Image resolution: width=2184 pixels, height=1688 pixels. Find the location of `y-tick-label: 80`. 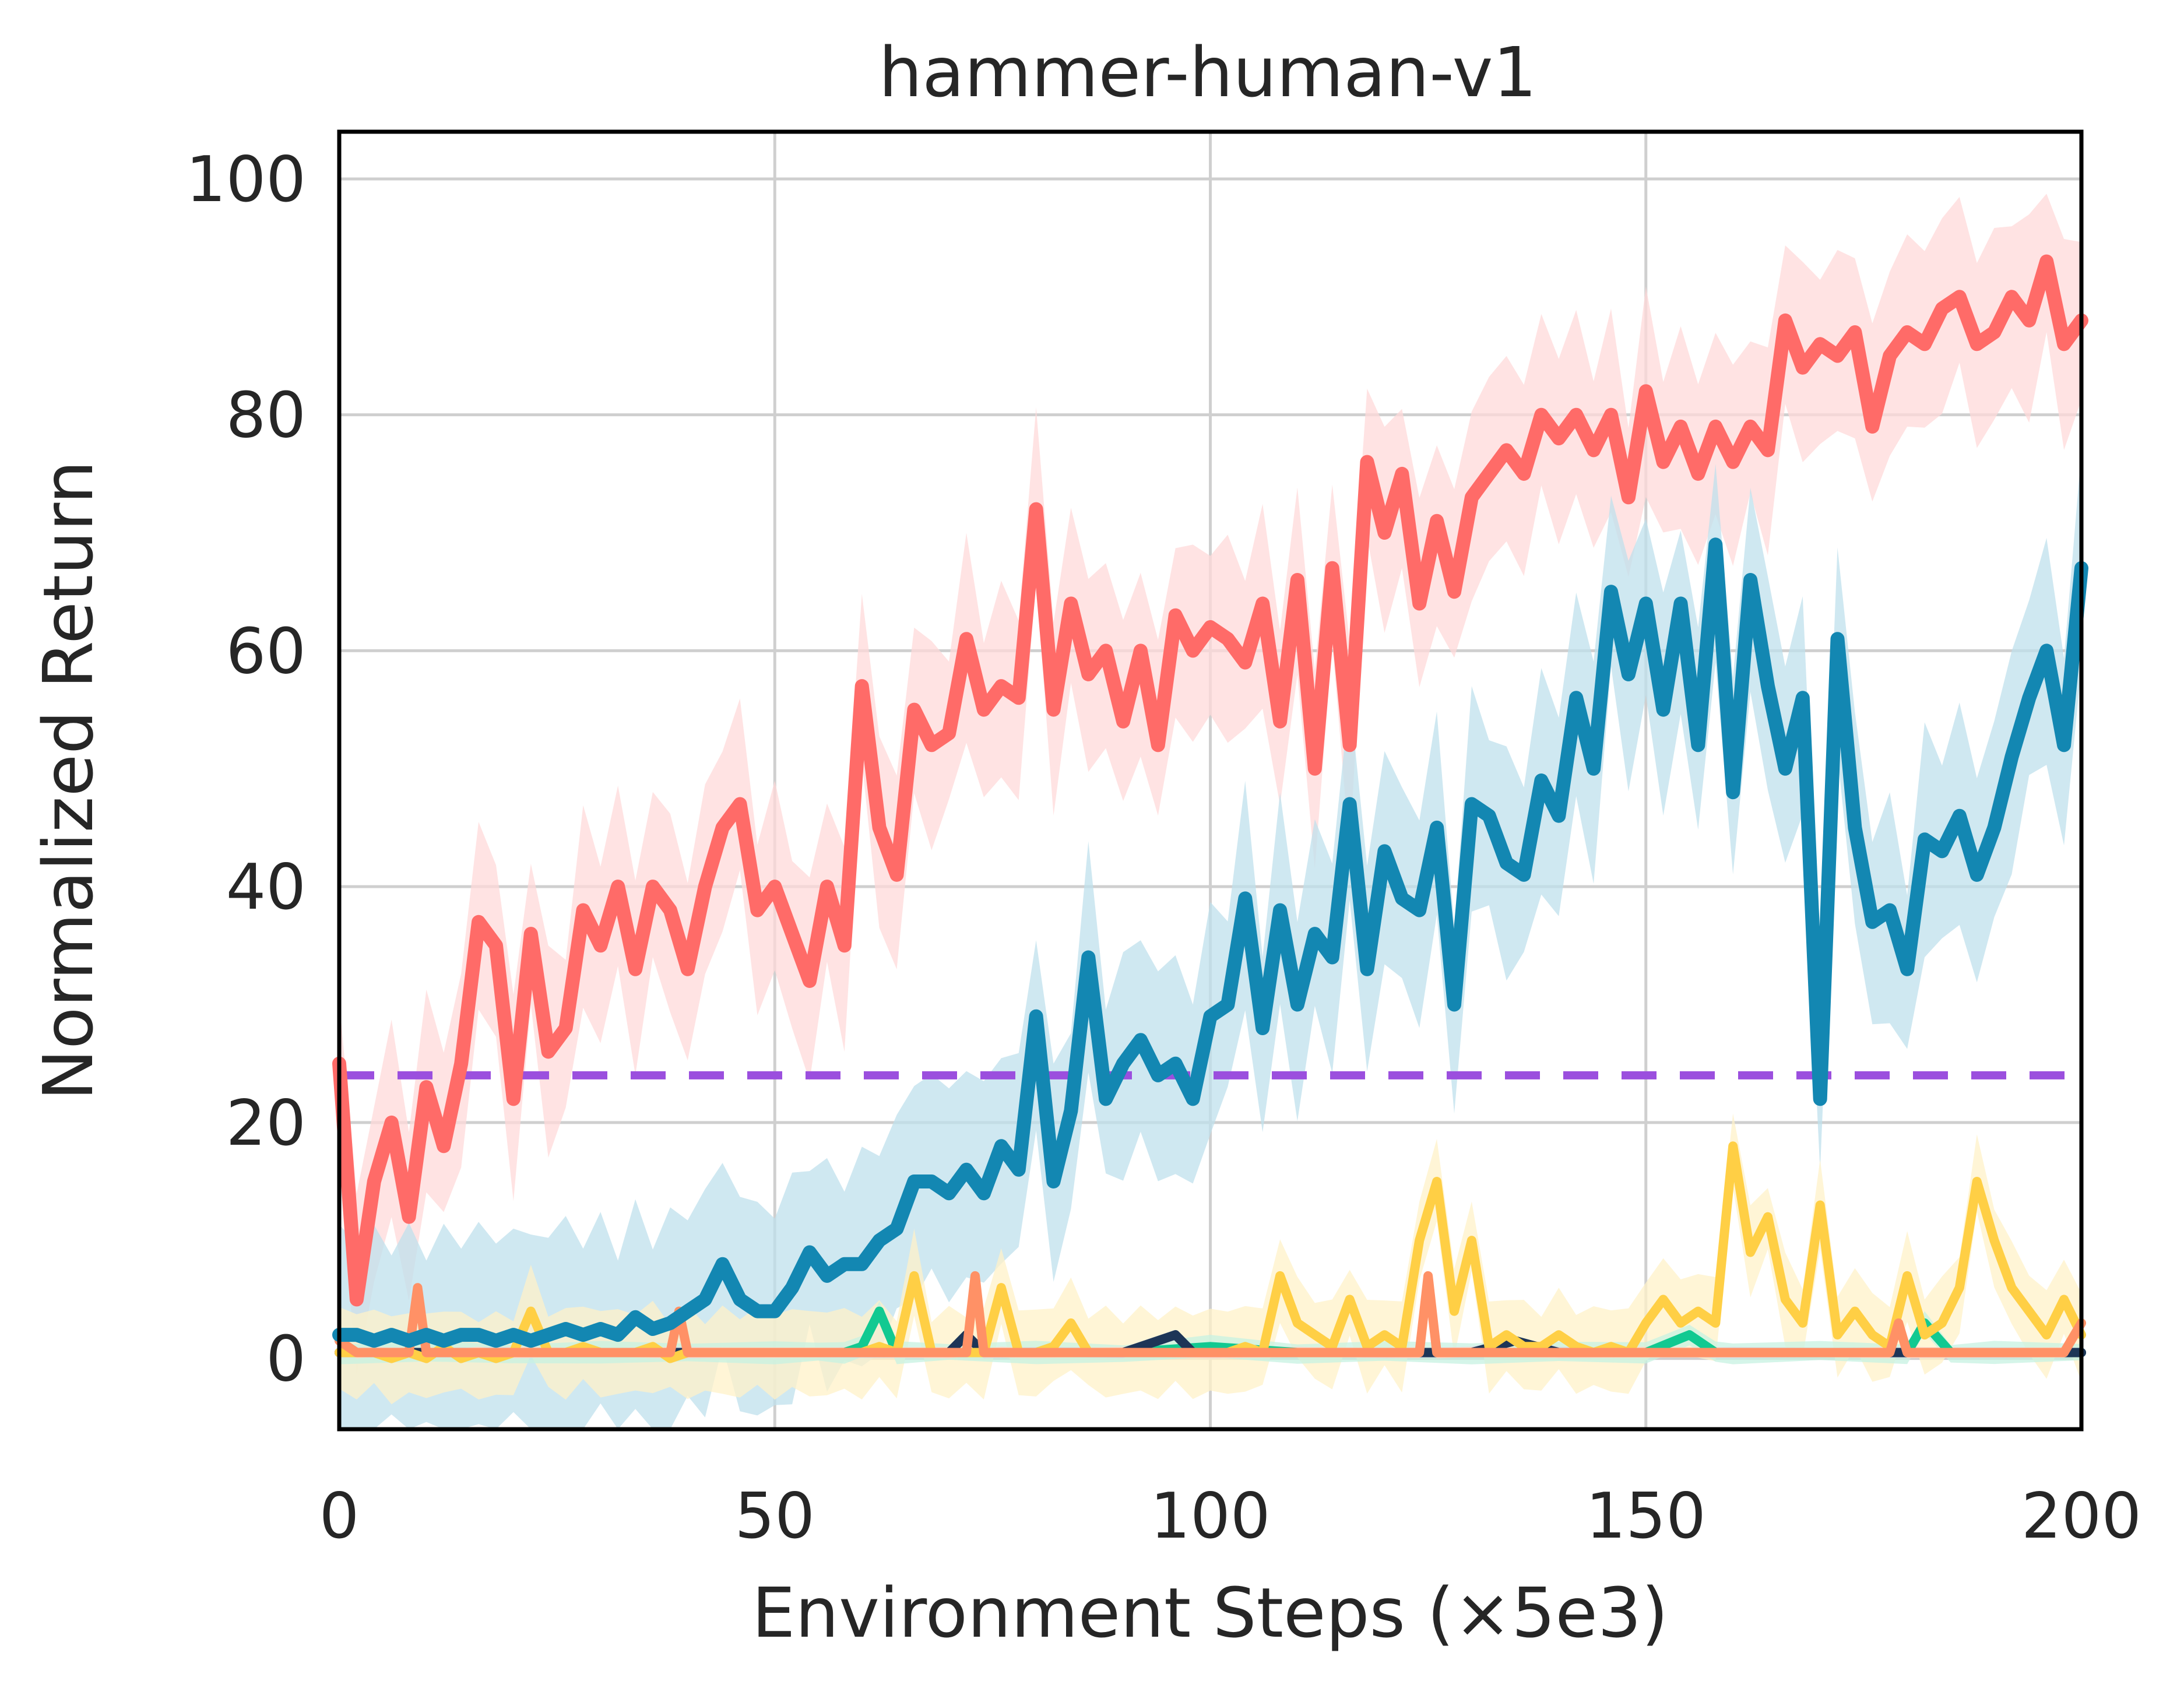

y-tick-label: 80 is located at coordinates (266, 415).